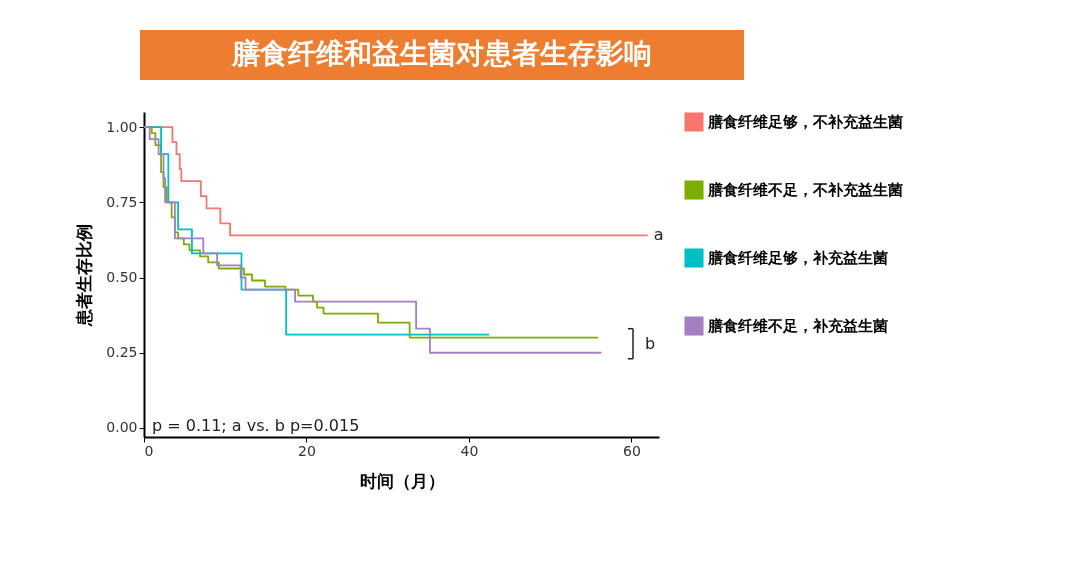 This screenshot has height=562, width=1080. Describe the element at coordinates (122, 126) in the screenshot. I see `y-tick-label: 1.00` at that location.